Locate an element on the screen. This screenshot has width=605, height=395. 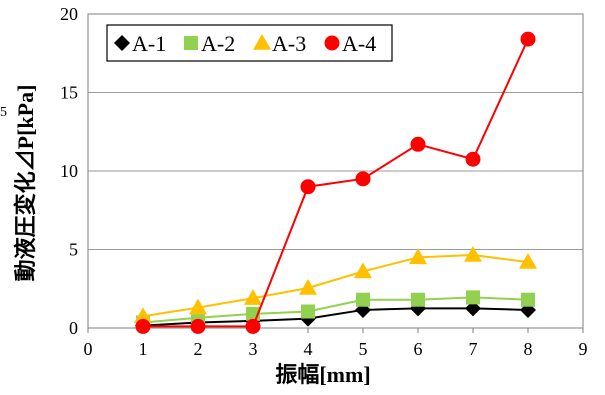
legend-box is located at coordinates (249, 43).